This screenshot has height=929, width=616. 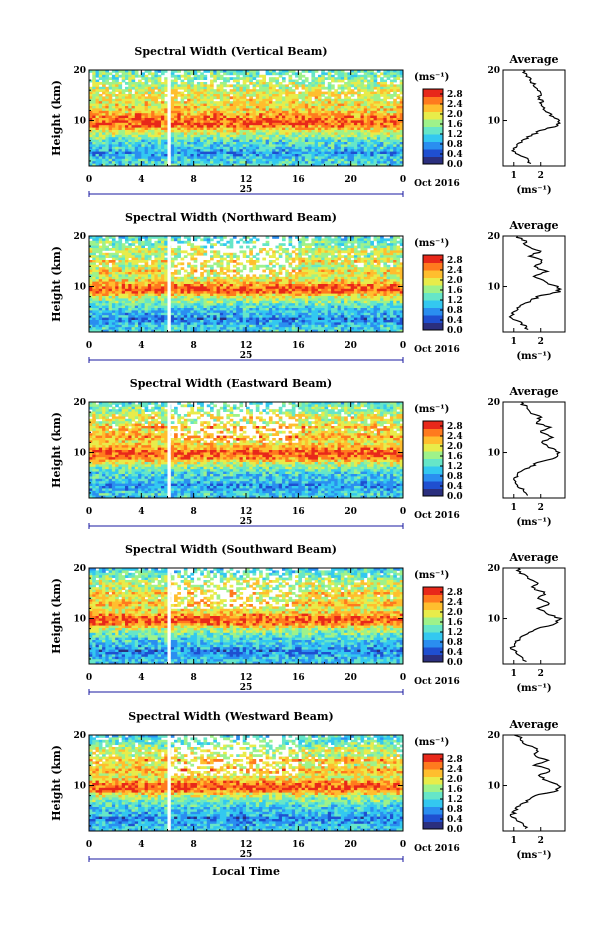 What do you see at coordinates (433, 115) in the screenshot?
I see `colorbar-segment` at bounding box center [433, 115].